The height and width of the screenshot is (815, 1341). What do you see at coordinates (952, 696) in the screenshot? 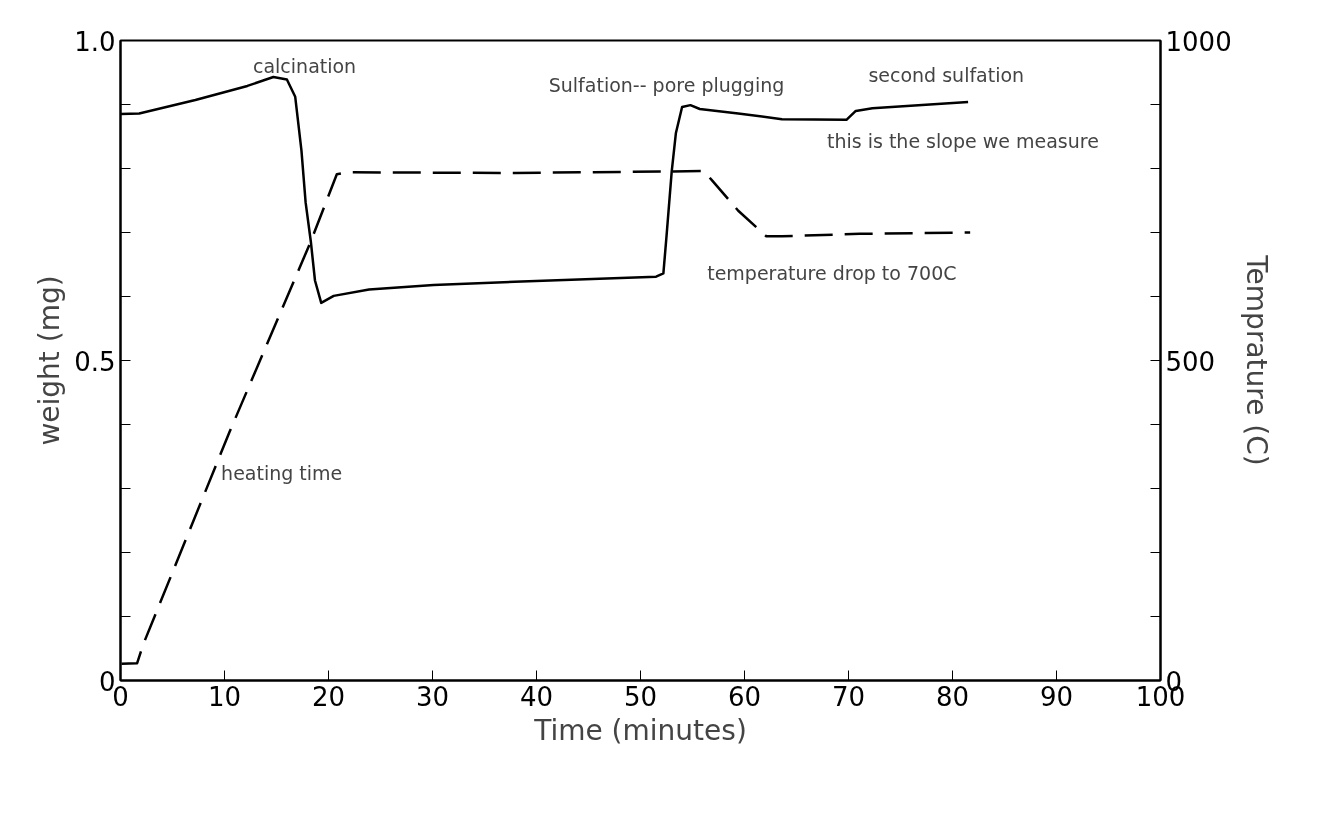
I see `x-tick-label: 80` at bounding box center [952, 696].